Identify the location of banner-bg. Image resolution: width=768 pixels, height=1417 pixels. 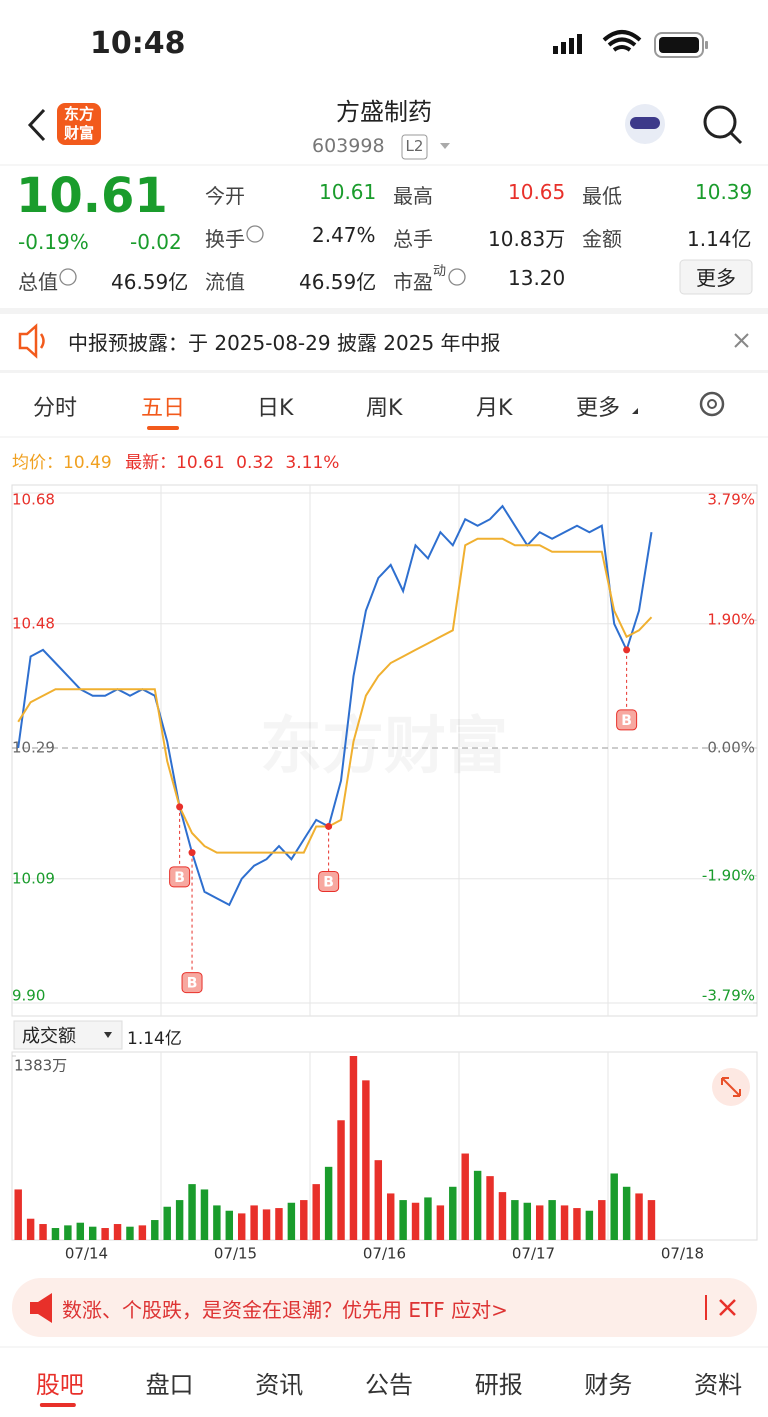
(384, 1307).